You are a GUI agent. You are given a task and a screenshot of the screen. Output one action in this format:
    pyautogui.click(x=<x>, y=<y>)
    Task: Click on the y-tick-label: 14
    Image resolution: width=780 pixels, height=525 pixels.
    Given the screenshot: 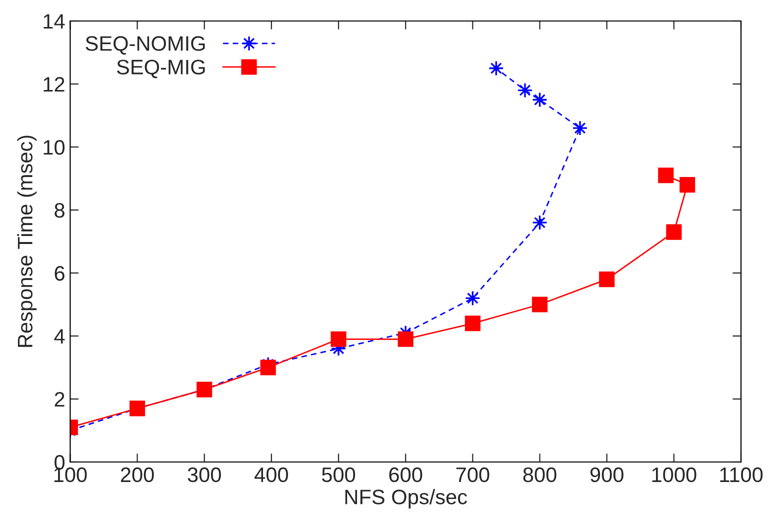 What is the action you would take?
    pyautogui.click(x=54, y=21)
    